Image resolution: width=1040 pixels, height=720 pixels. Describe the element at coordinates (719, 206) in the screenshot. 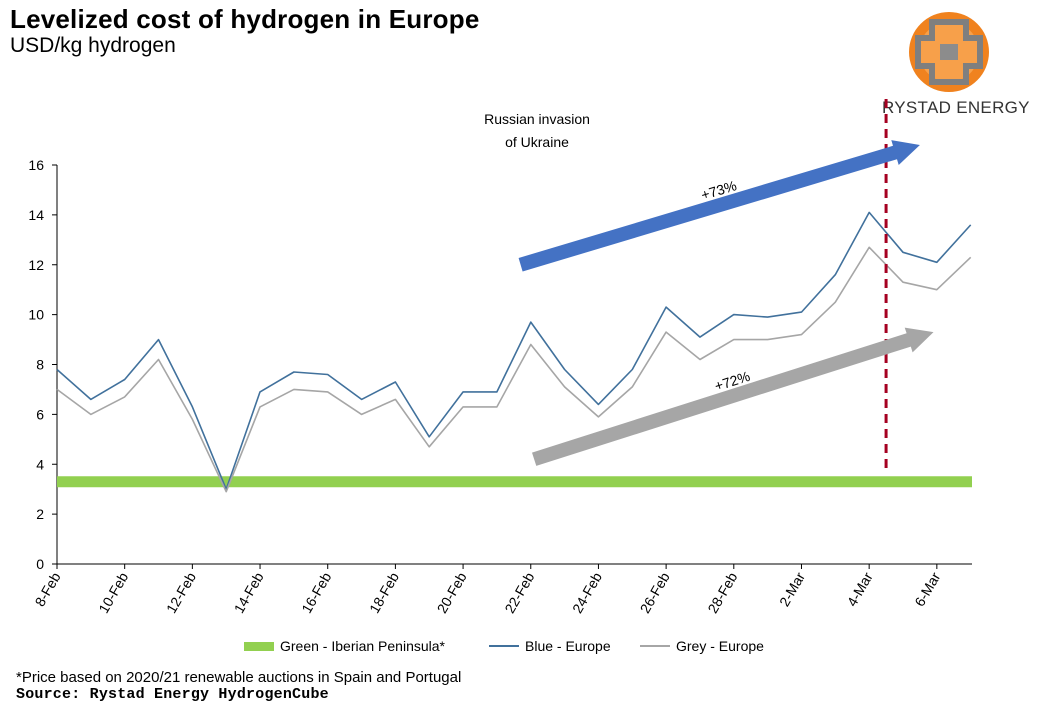

I see `blue-arrow` at that location.